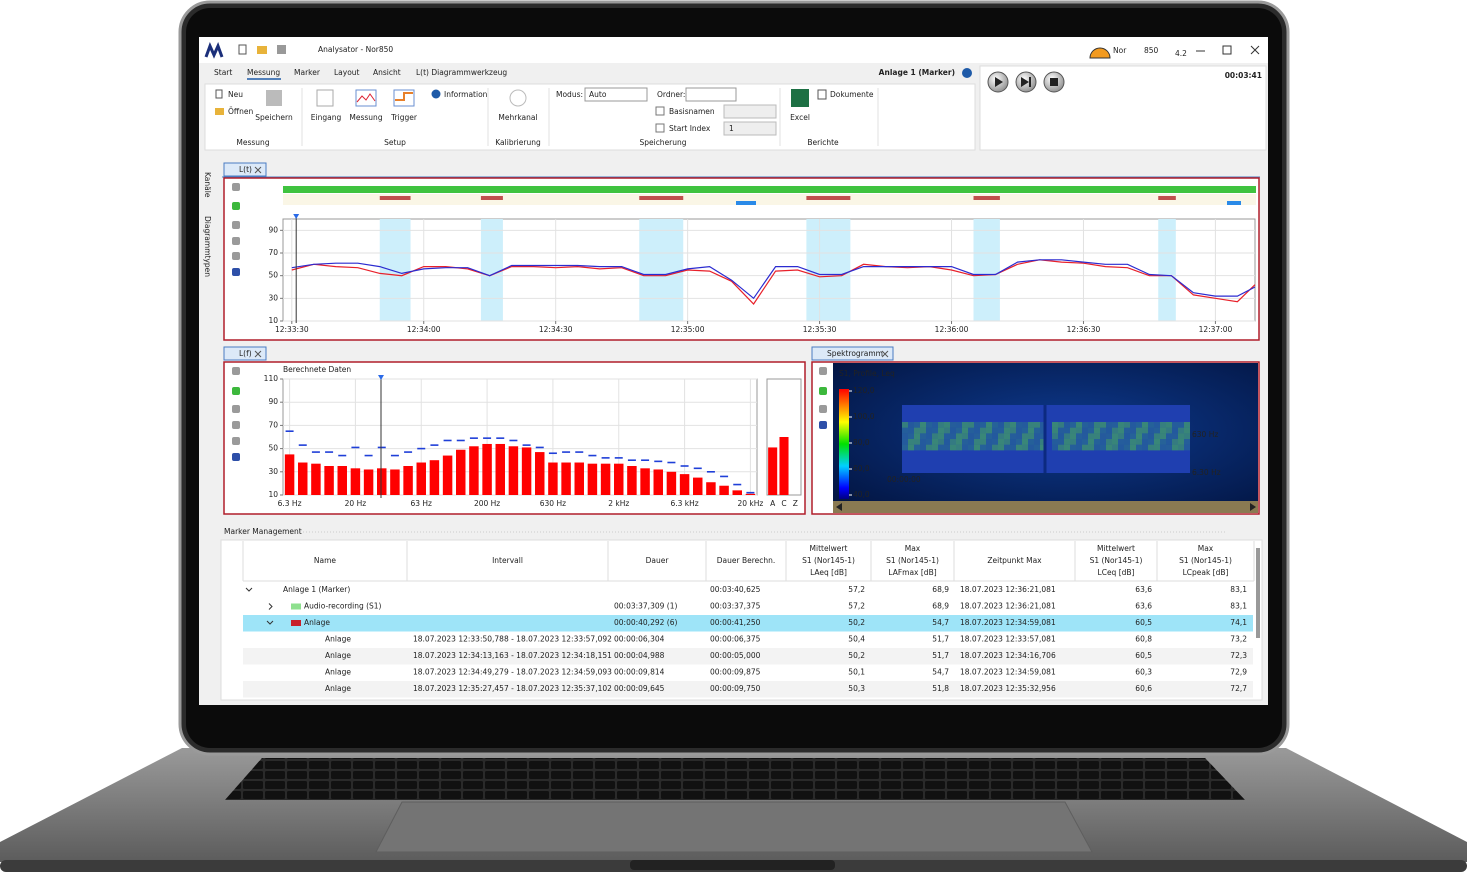  I want to click on ribbon-item: Trigger, so click(404, 117).